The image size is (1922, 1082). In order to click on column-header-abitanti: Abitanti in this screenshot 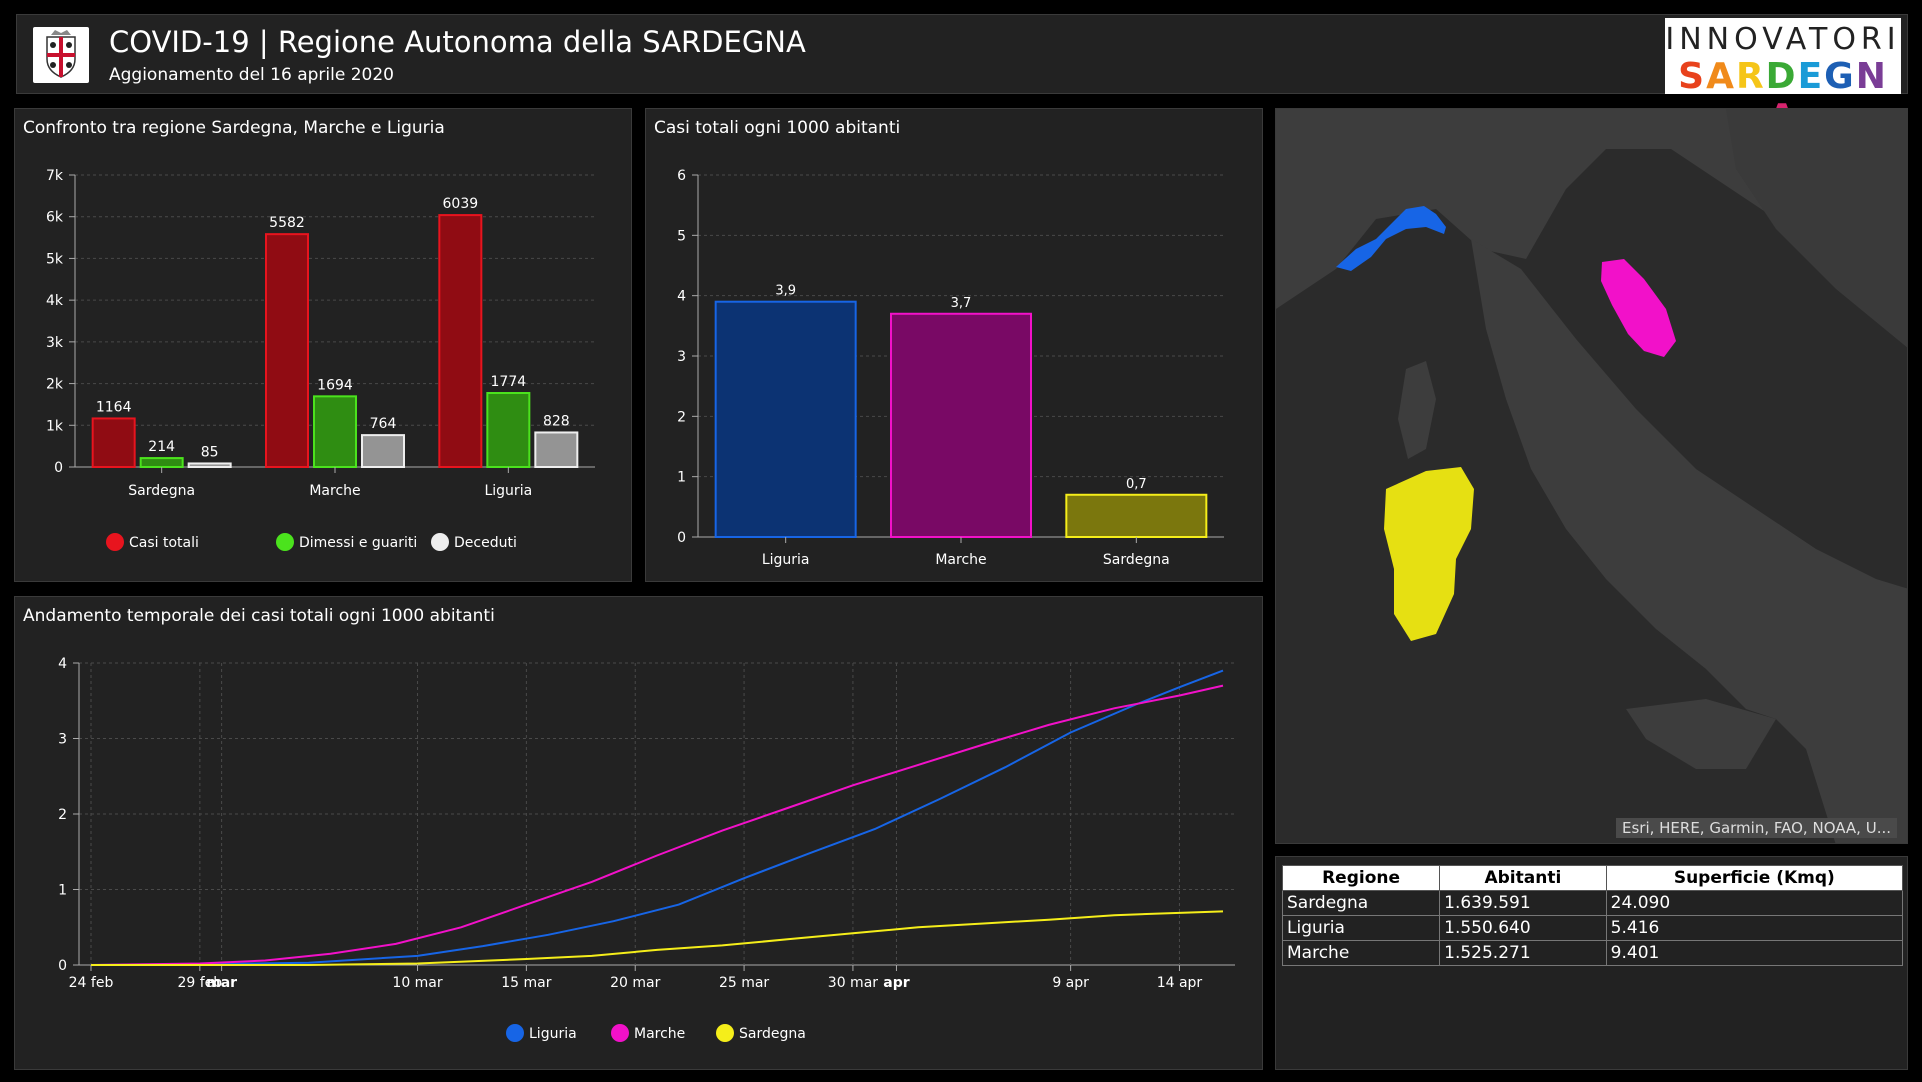, I will do `click(1523, 878)`.